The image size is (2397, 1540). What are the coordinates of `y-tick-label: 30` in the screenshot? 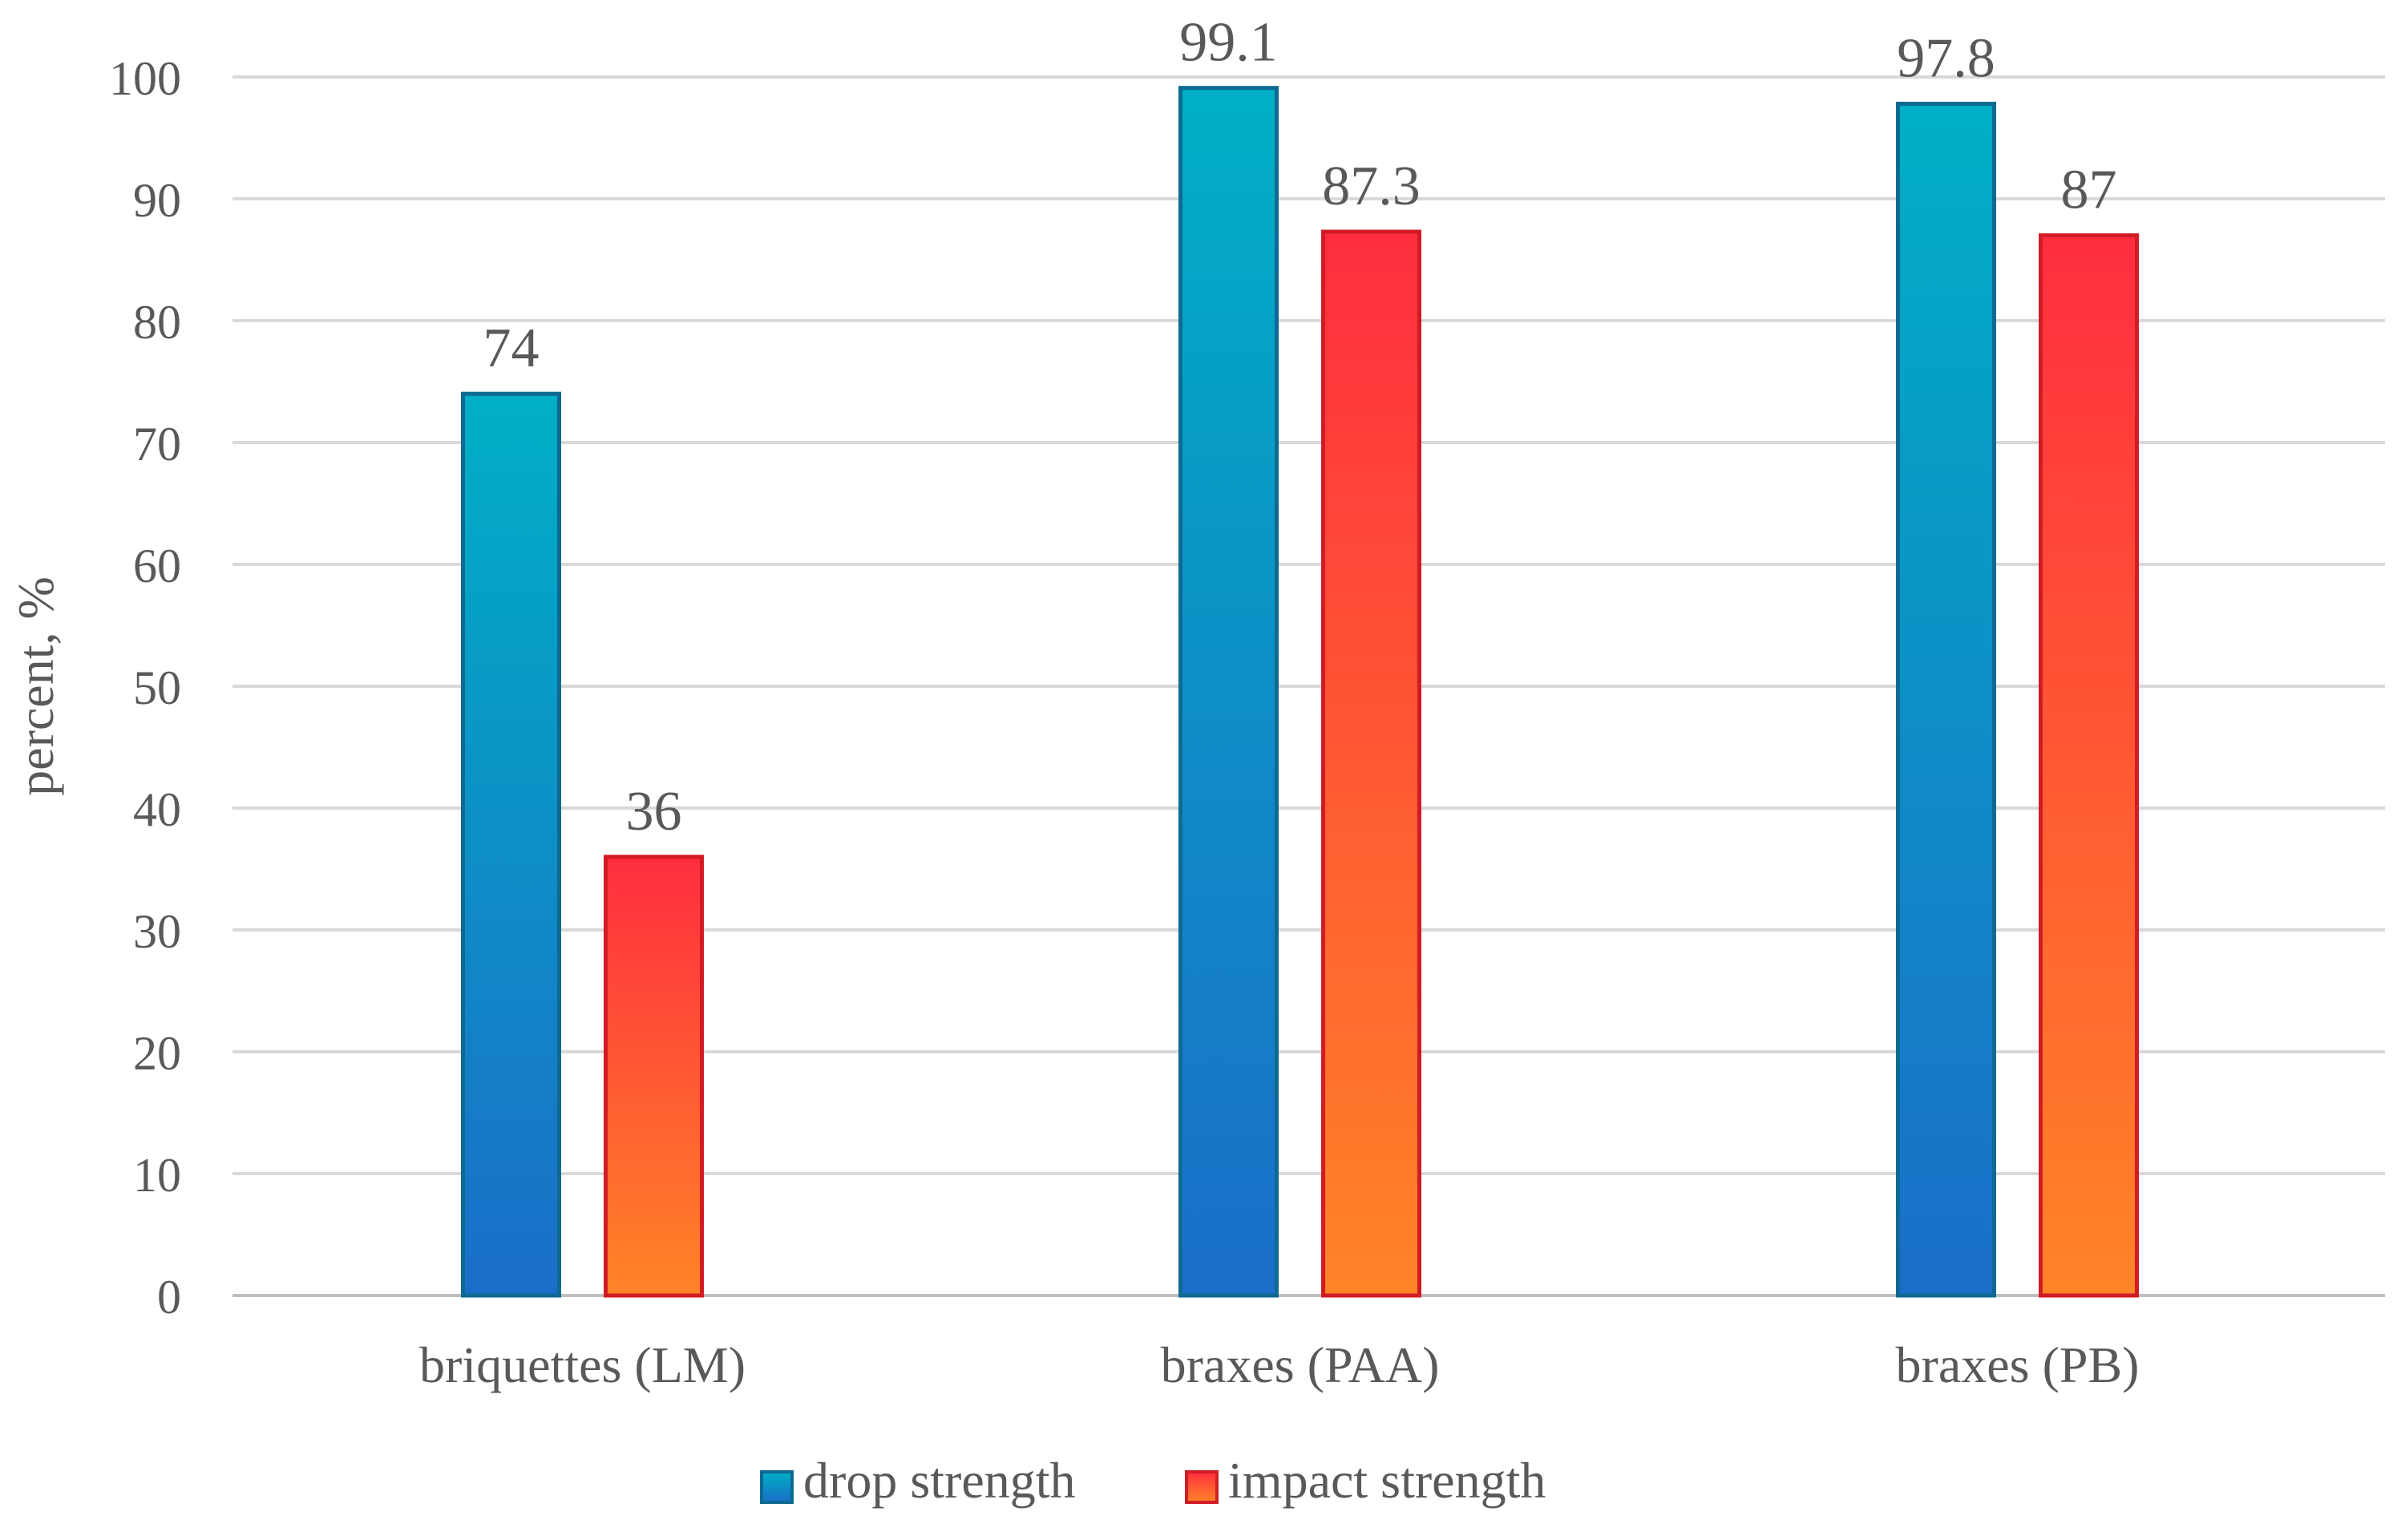 It's located at (157, 932).